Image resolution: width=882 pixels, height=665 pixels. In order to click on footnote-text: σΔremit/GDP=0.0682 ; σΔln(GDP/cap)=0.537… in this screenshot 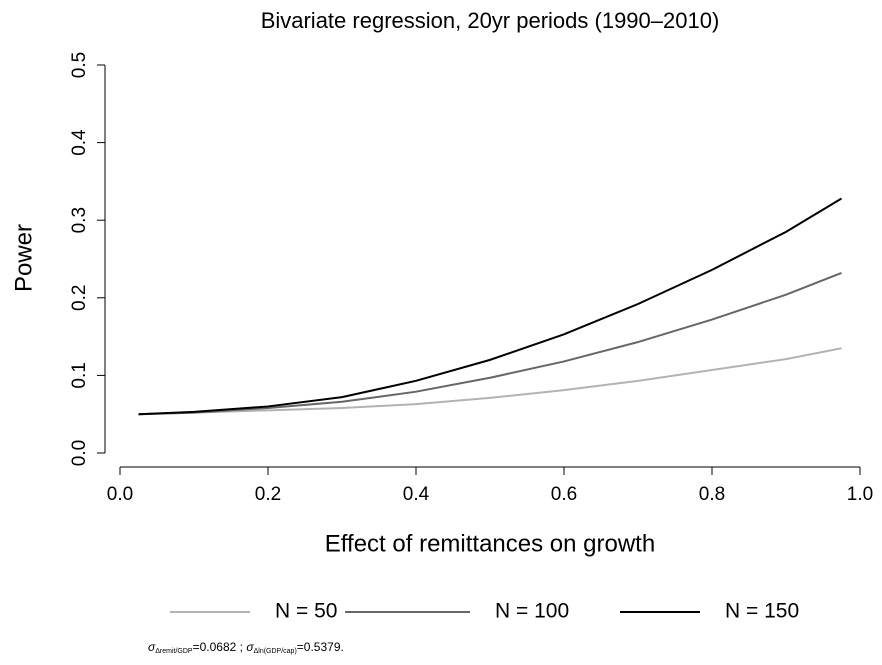, I will do `click(246, 647)`.